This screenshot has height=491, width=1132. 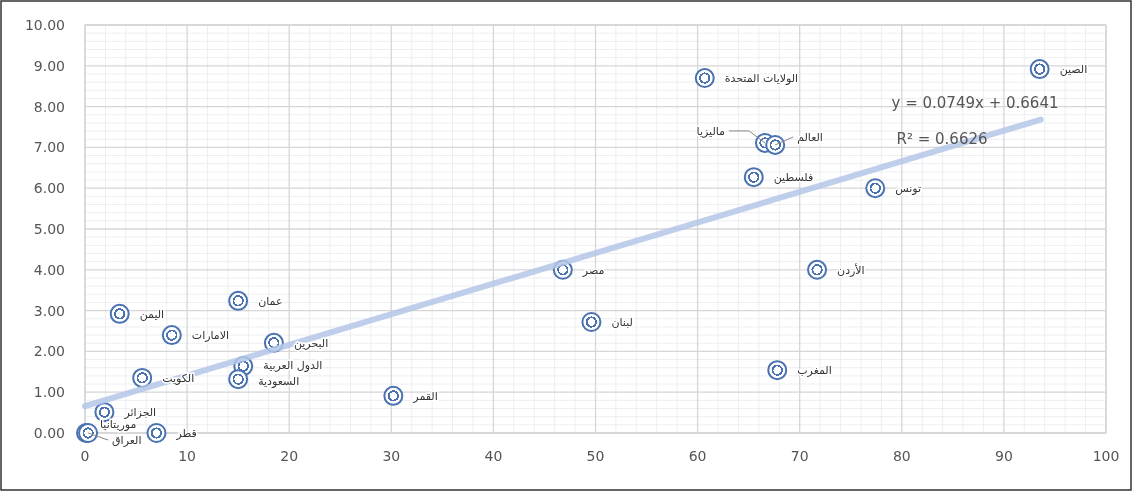 I want to click on y-tick-label: 5.00, so click(x=49, y=228).